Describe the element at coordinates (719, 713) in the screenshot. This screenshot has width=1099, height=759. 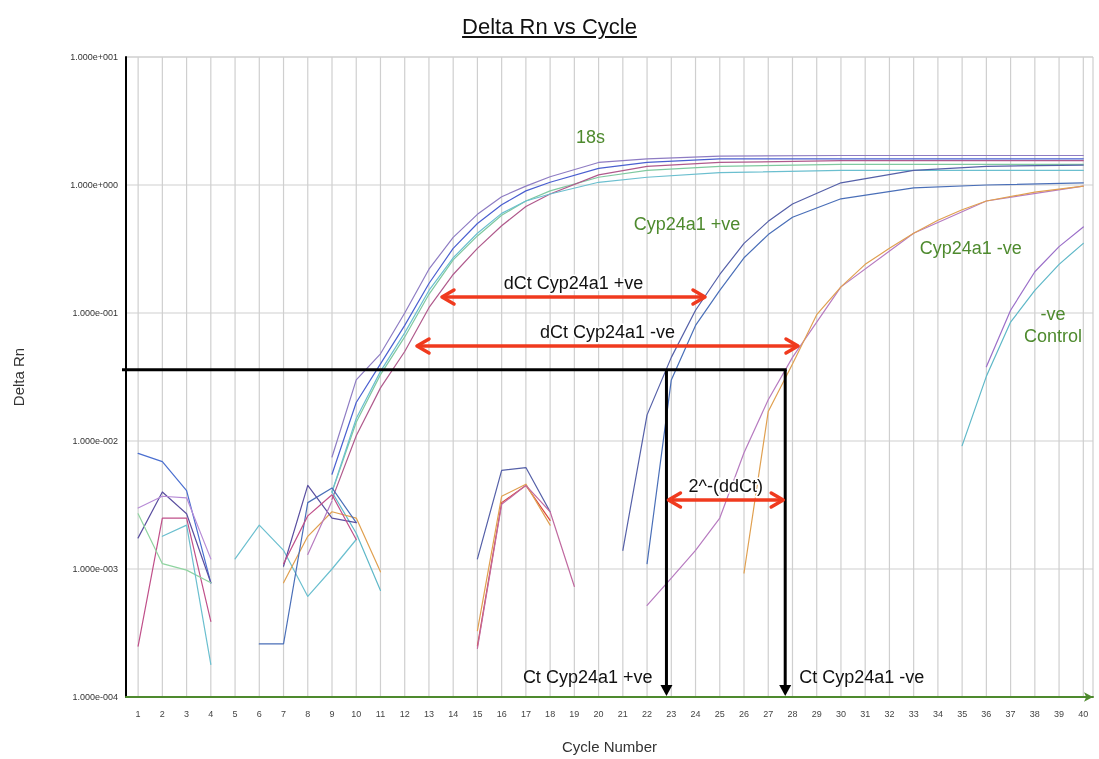
I see `x-tick-label: 25` at that location.